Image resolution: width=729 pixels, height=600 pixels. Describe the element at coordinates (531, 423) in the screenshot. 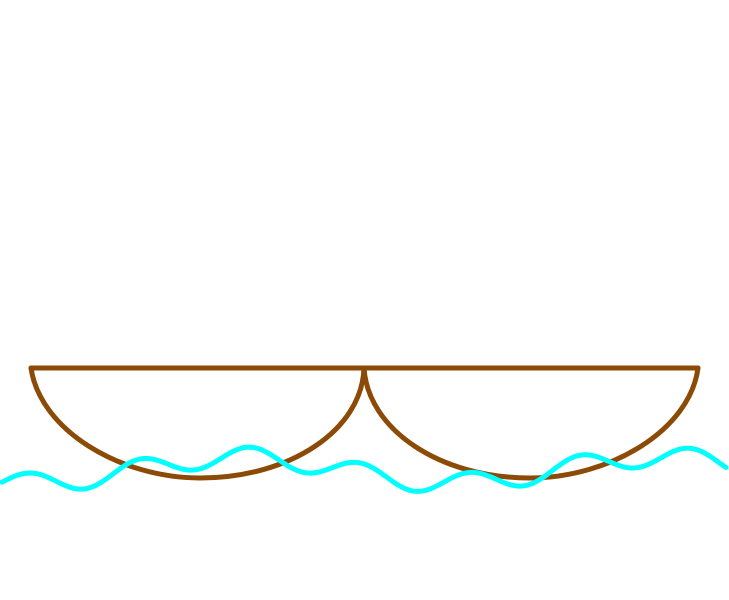

I see `hull-right-bowl` at that location.